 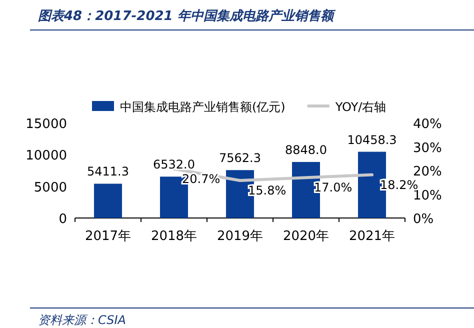 I want to click on chart-title: 图表48：2017-2021 年中国集成电路产业销售额, so click(x=187, y=16).